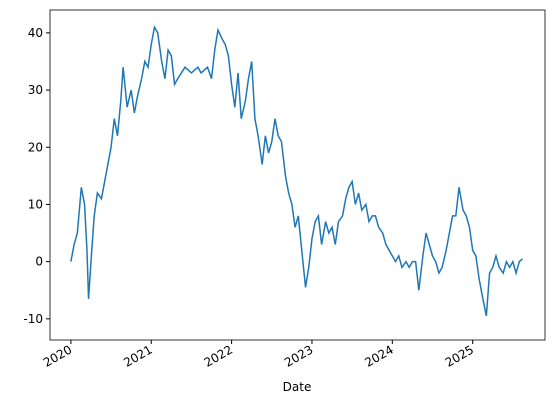 The image size is (554, 409). What do you see at coordinates (298, 355) in the screenshot?
I see `x-tick-label: 2023` at bounding box center [298, 355].